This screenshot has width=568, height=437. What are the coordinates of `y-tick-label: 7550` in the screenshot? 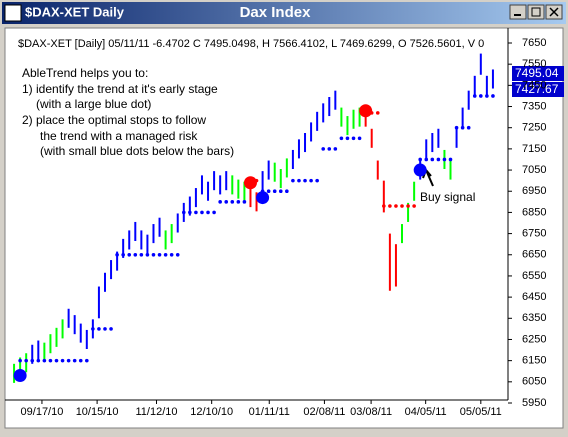 It's located at (534, 64).